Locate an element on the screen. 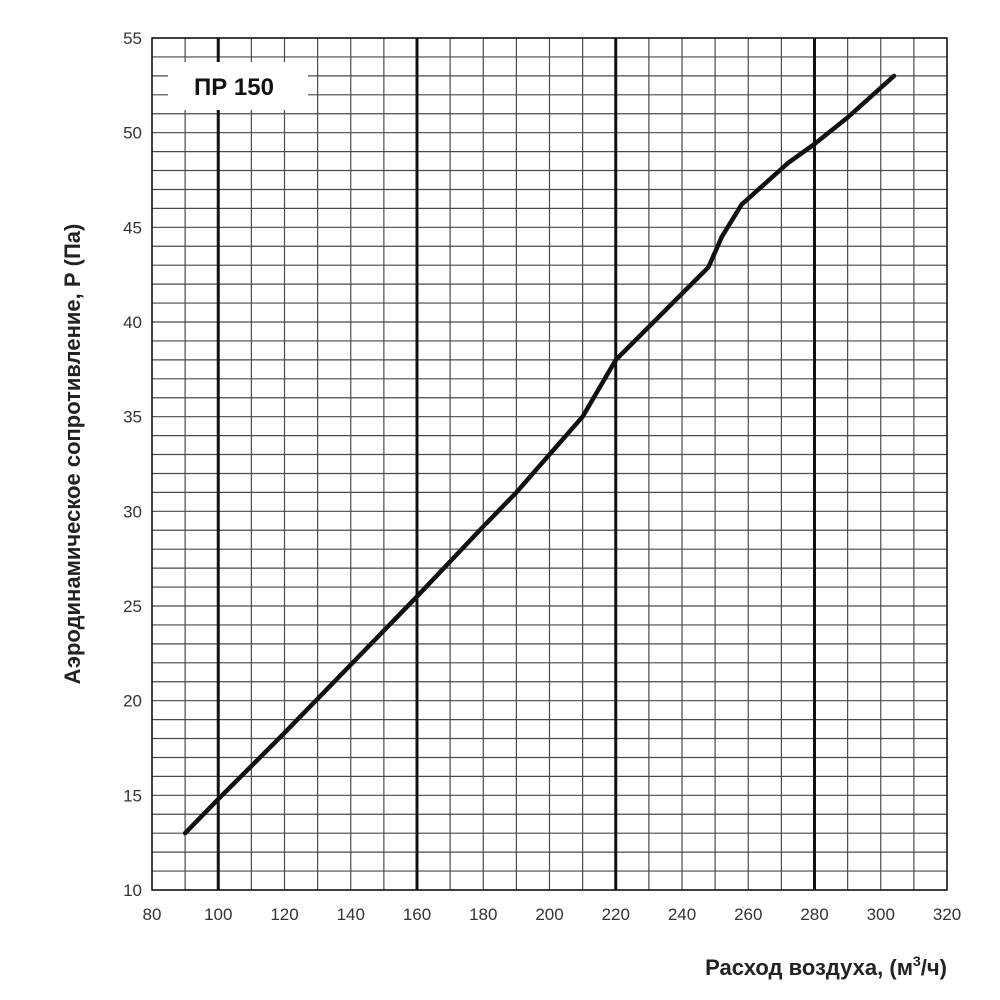 This screenshot has height=1000, width=1000. y-tick-label: 20 is located at coordinates (132, 701).